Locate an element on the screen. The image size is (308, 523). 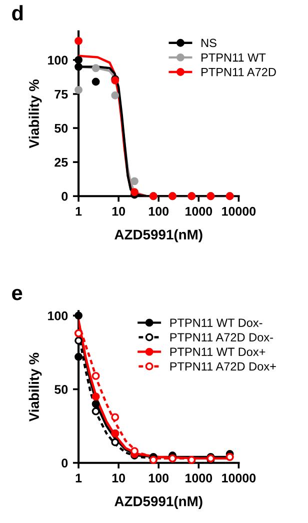
legend-label: PTPN11 A72D Dox+ is located at coordinates (223, 366).